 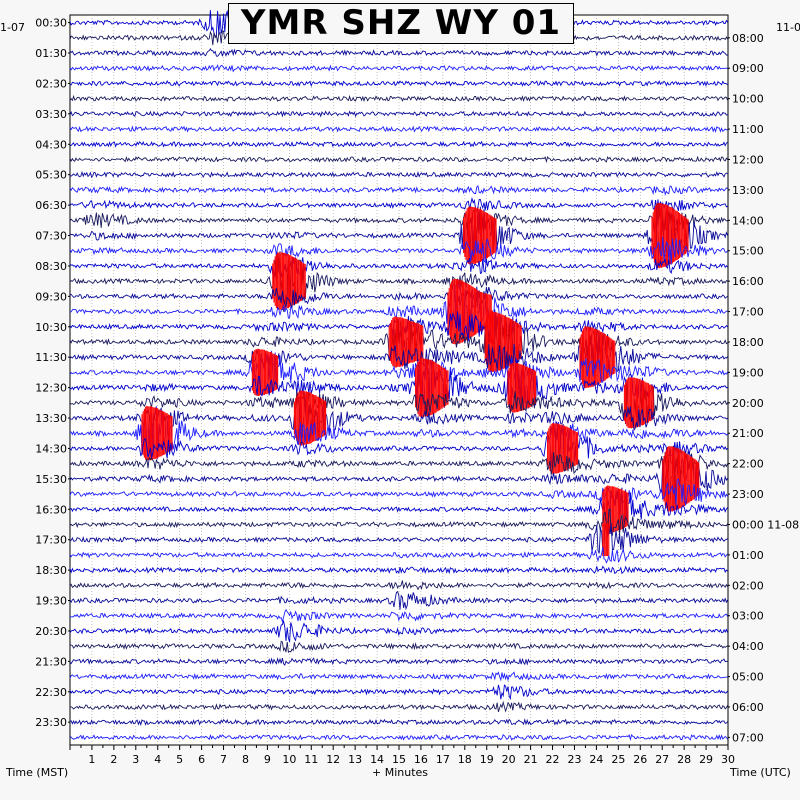 What do you see at coordinates (51, 236) in the screenshot?
I see `left-time-label: 07:30` at bounding box center [51, 236].